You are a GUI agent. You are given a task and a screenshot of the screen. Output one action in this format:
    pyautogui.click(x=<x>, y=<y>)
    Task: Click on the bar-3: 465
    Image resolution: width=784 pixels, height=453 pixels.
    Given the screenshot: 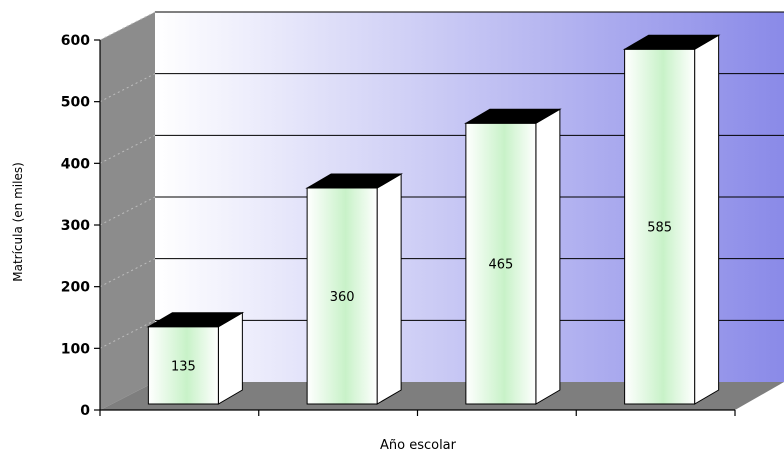 What is the action you would take?
    pyautogui.click(x=513, y=256)
    